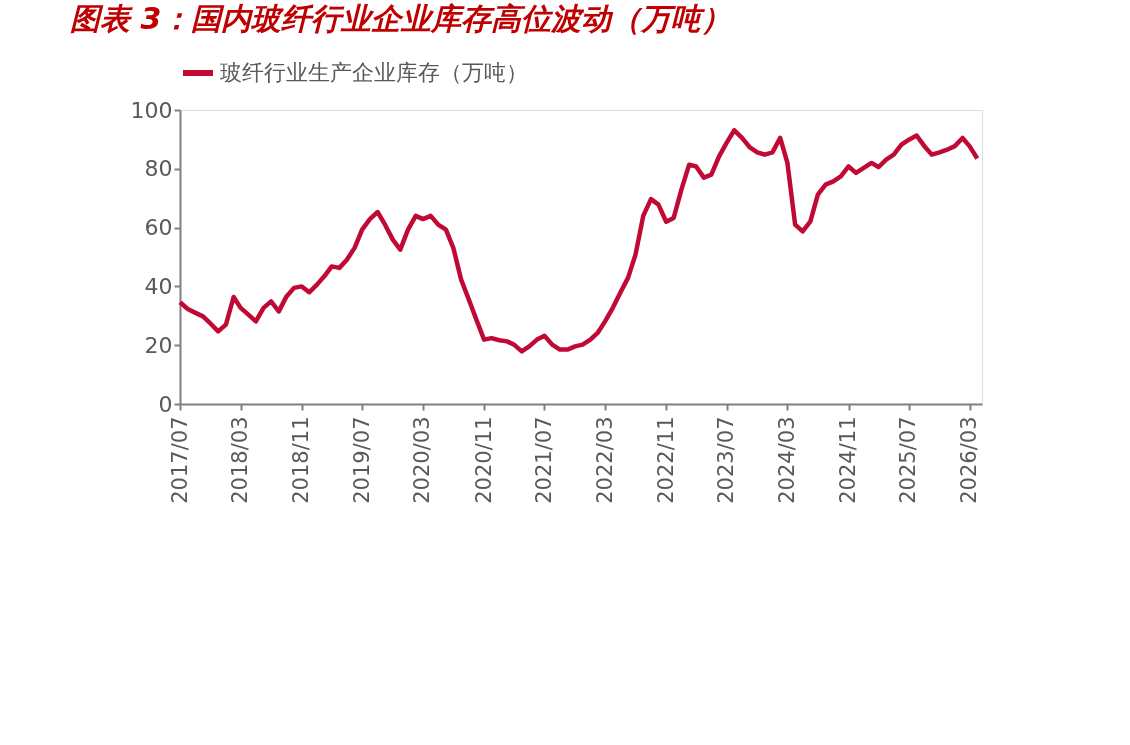  I want to click on x-tick-label: 2022/03, so click(604, 460).